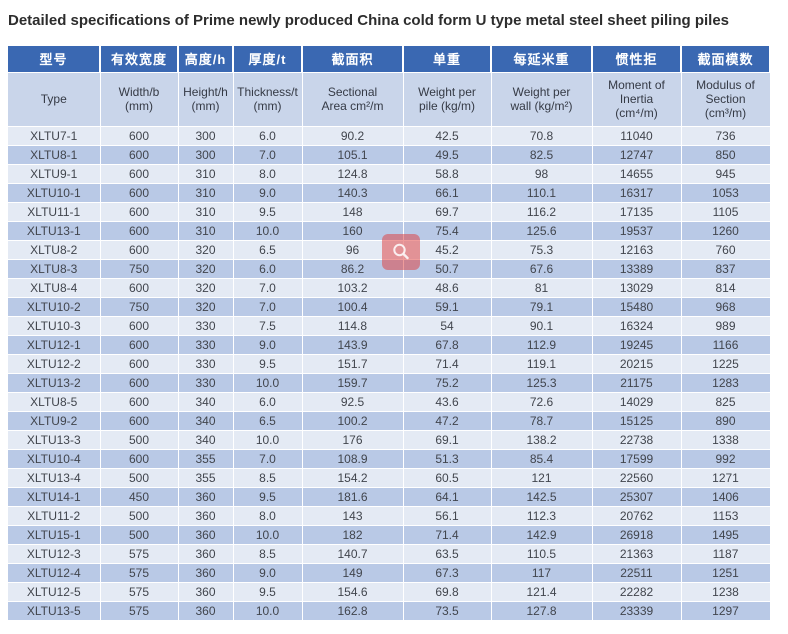  Describe the element at coordinates (54, 193) in the screenshot. I see `table-cell: XLTU10-1` at that location.